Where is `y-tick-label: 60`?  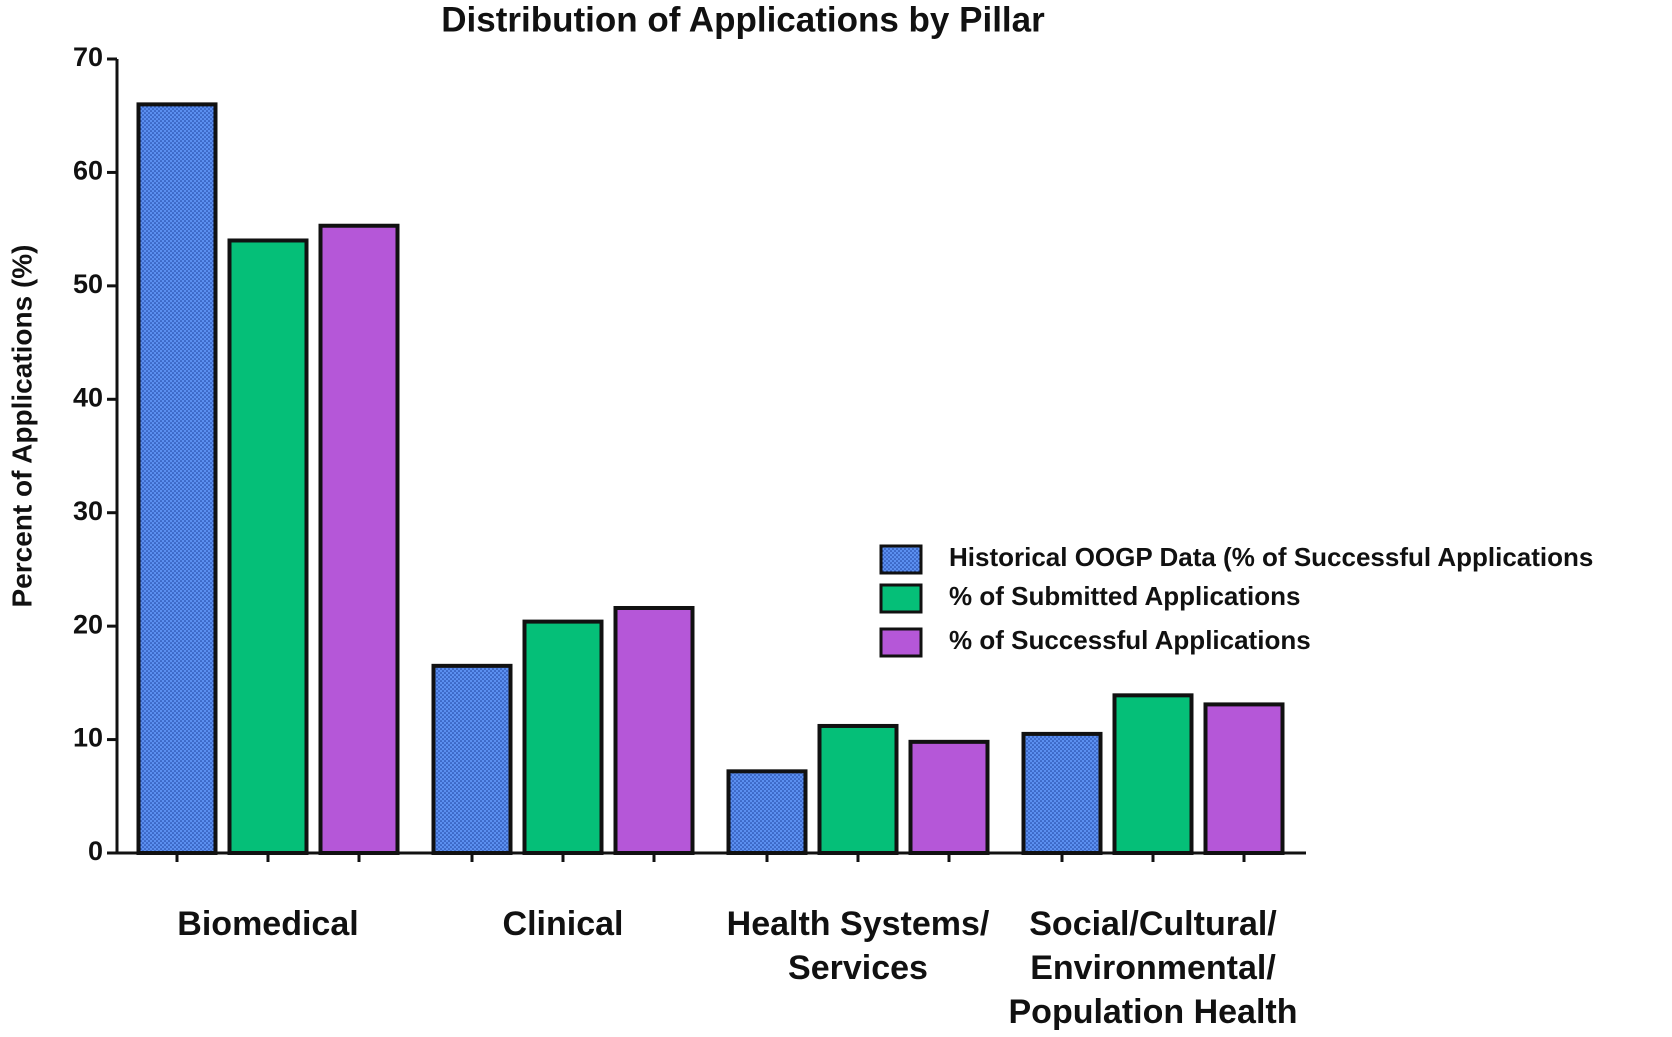
y-tick-label: 60 is located at coordinates (88, 171).